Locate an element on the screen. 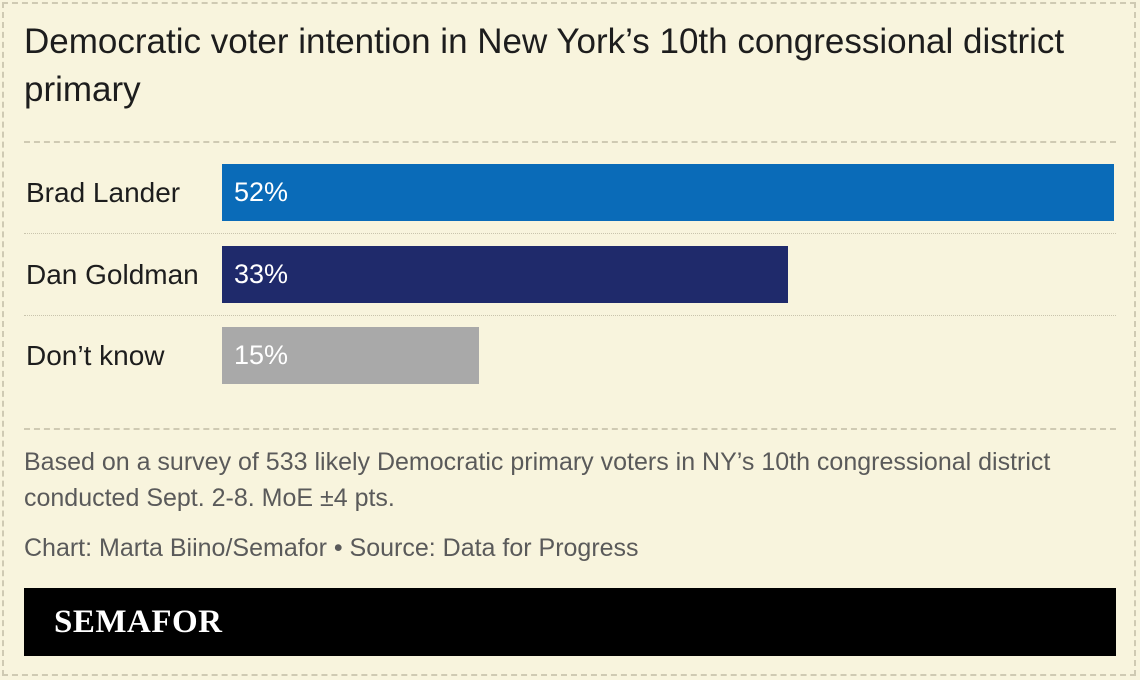  category-label: Don’t know is located at coordinates (95, 355).